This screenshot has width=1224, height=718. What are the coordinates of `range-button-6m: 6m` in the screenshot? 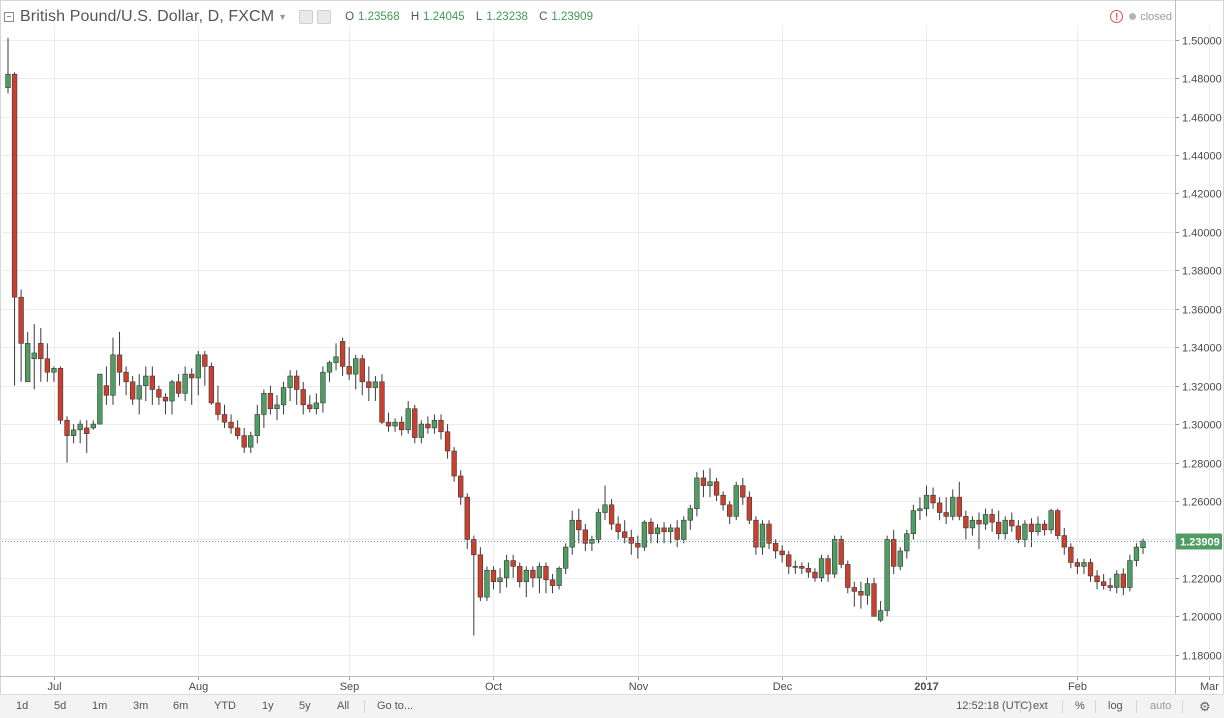 It's located at (181, 706).